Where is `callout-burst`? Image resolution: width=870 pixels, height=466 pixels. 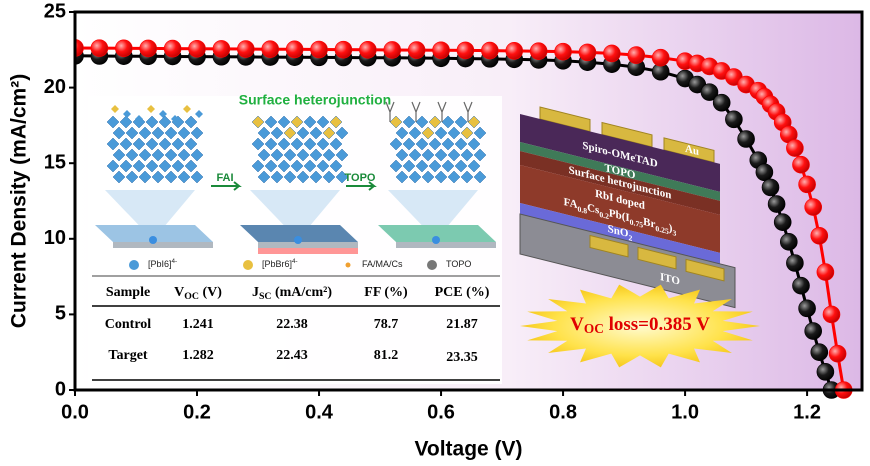 callout-burst is located at coordinates (640, 326).